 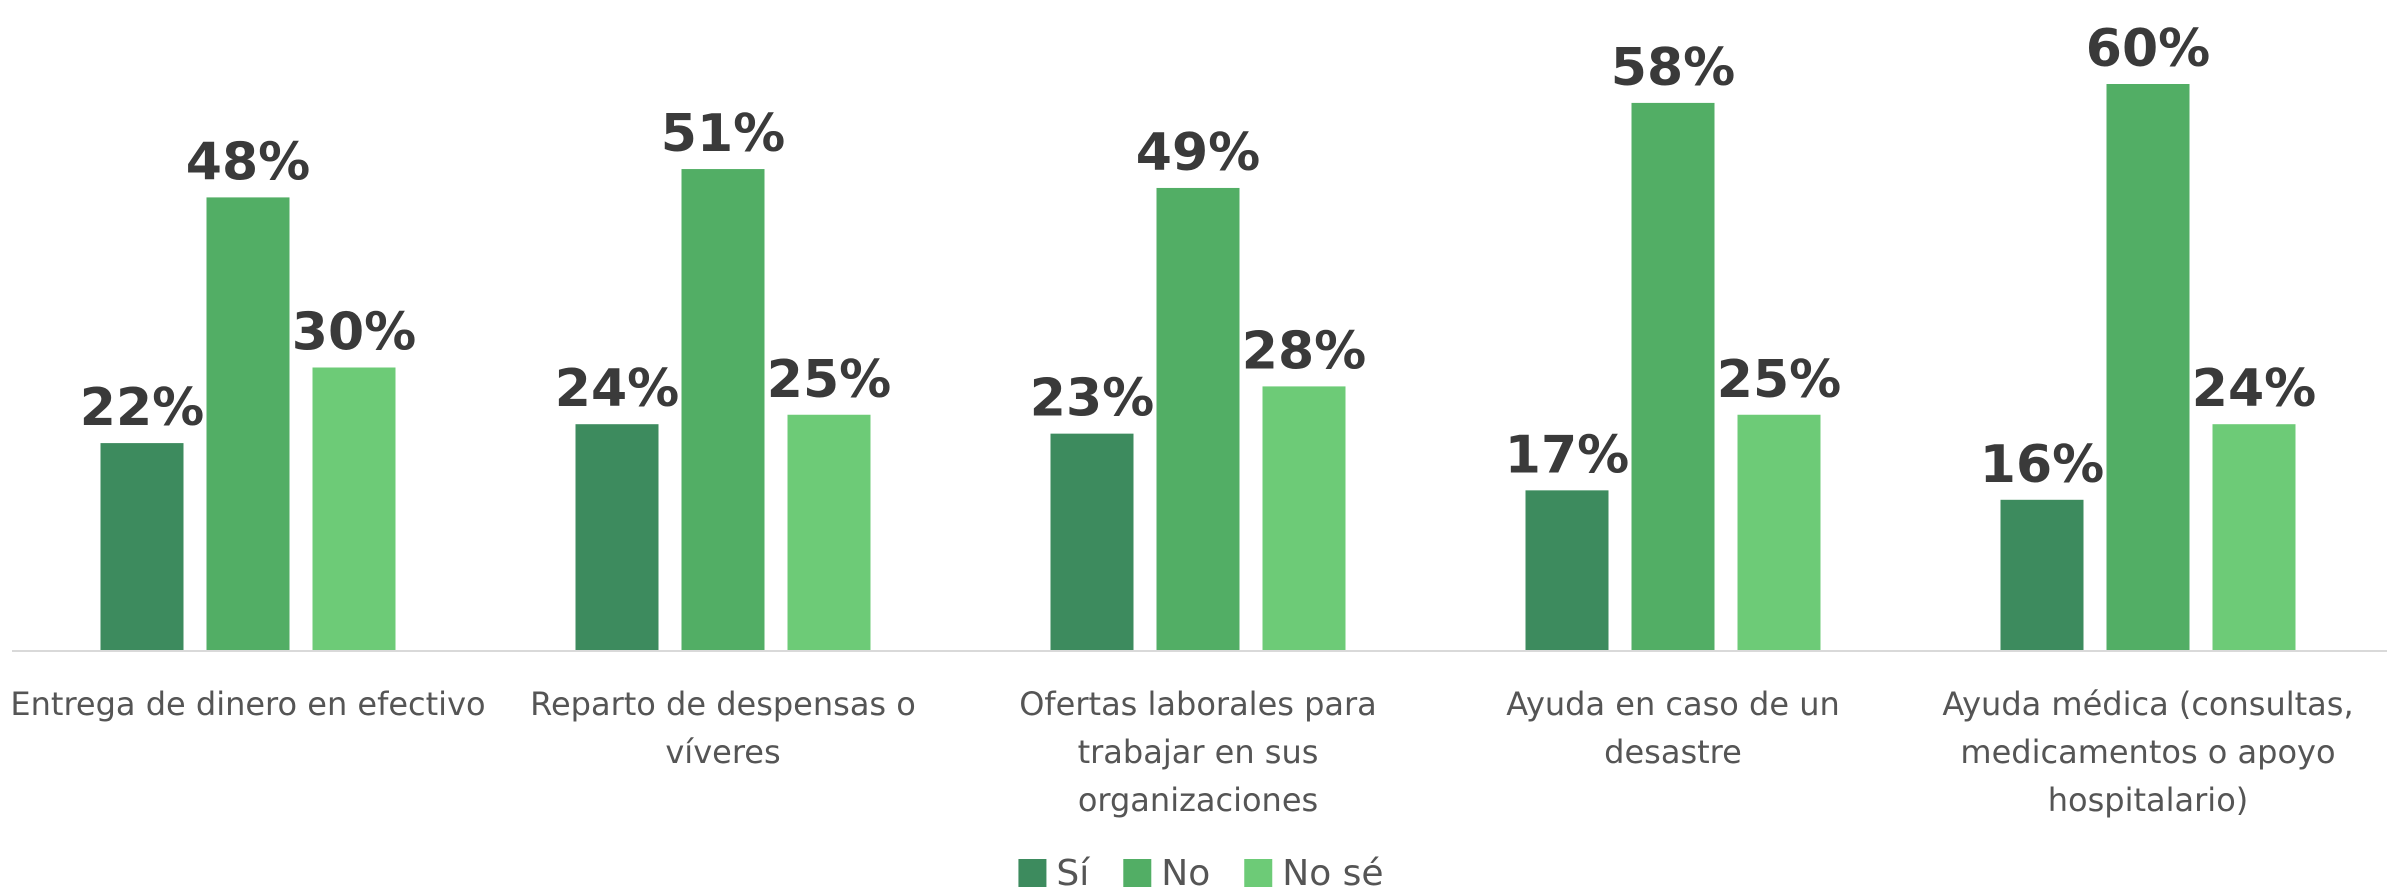 I want to click on legend-label: Sí, so click(x=1073, y=870).